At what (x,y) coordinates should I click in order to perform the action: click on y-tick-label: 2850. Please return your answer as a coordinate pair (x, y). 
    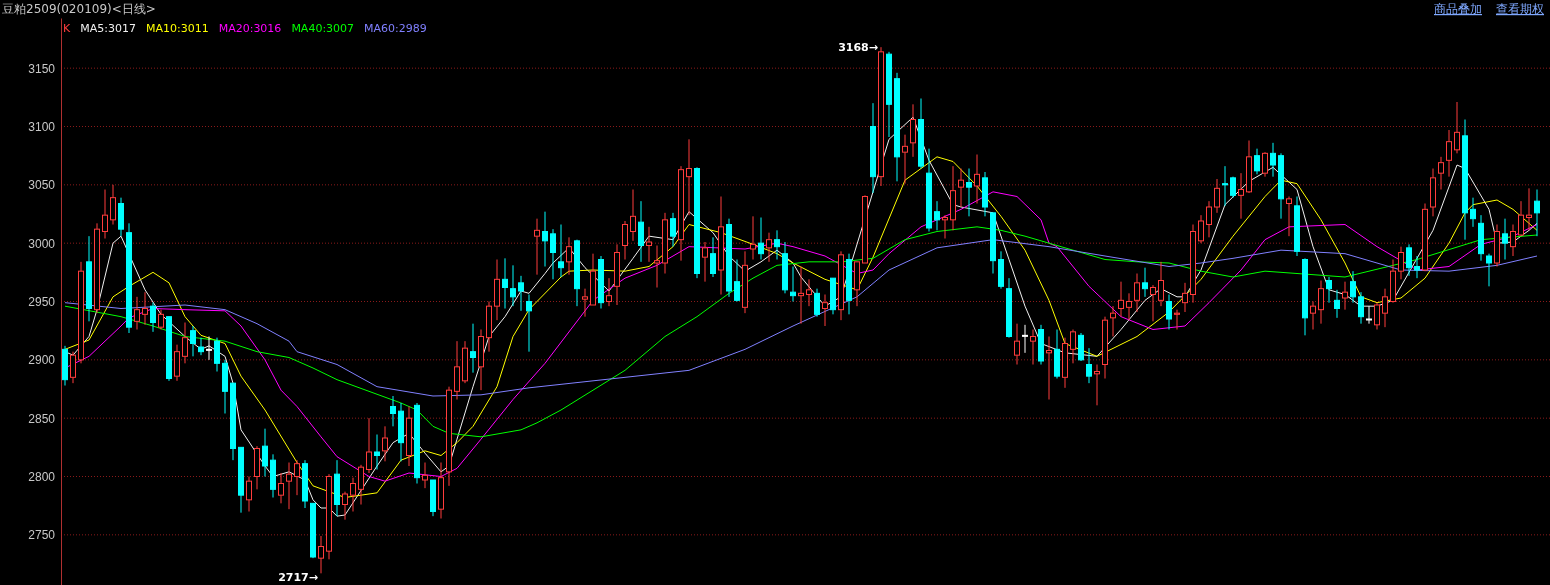
    Looking at the image, I should click on (42, 418).